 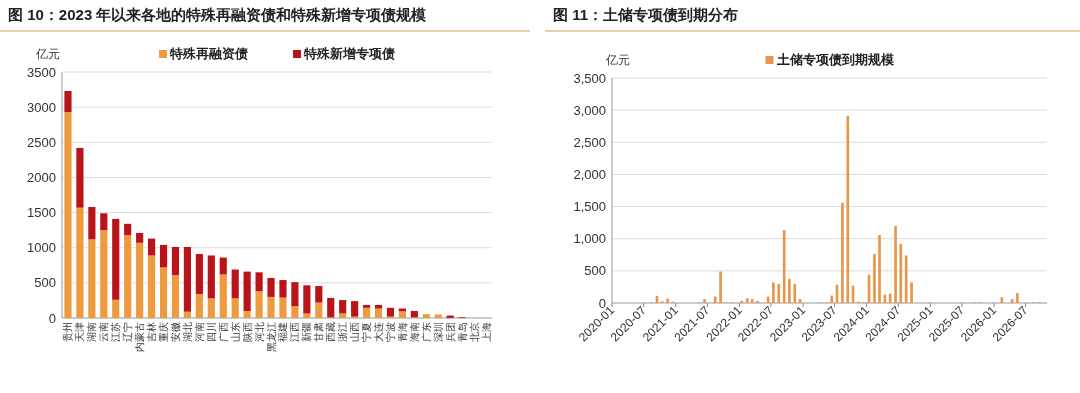 What do you see at coordinates (589, 78) in the screenshot?
I see `y-tick-label: 3,500` at bounding box center [589, 78].